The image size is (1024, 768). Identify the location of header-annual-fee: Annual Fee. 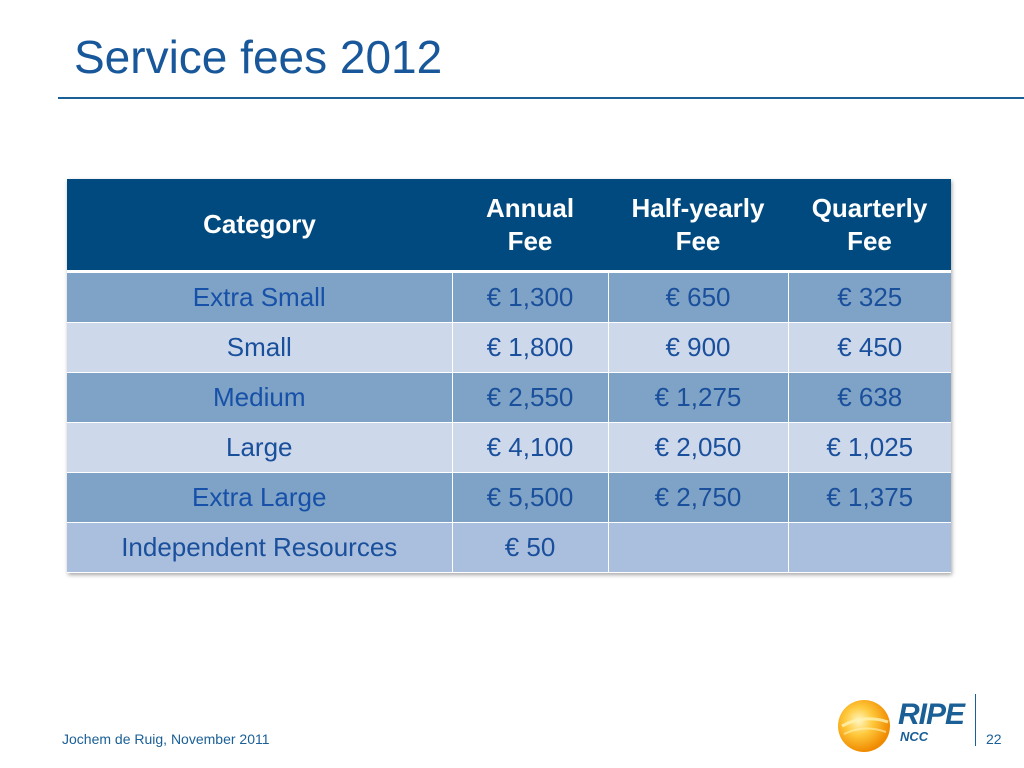
(530, 226).